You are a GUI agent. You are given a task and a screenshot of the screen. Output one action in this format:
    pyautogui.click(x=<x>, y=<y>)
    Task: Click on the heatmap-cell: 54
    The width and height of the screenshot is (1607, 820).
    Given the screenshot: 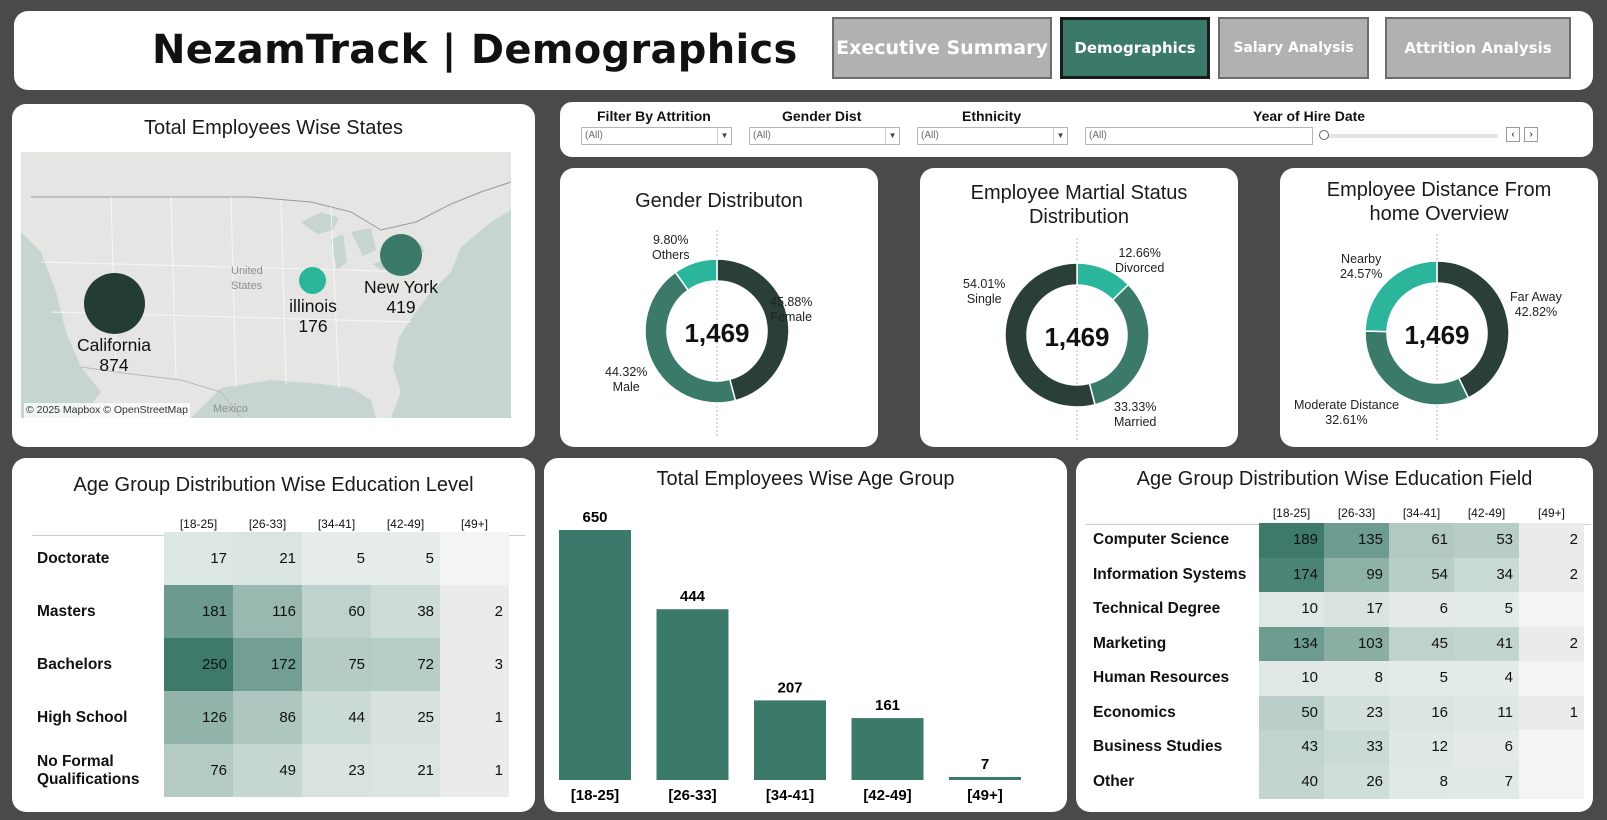 What is the action you would take?
    pyautogui.click(x=1421, y=574)
    